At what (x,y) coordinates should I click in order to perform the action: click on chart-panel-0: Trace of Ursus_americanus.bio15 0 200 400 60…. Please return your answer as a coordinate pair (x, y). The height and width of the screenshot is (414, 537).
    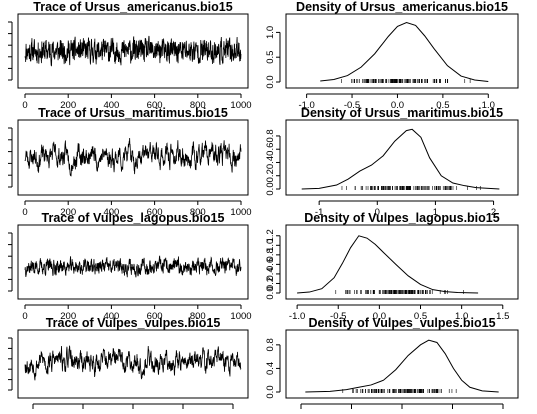
    Looking at the image, I should click on (130, 55).